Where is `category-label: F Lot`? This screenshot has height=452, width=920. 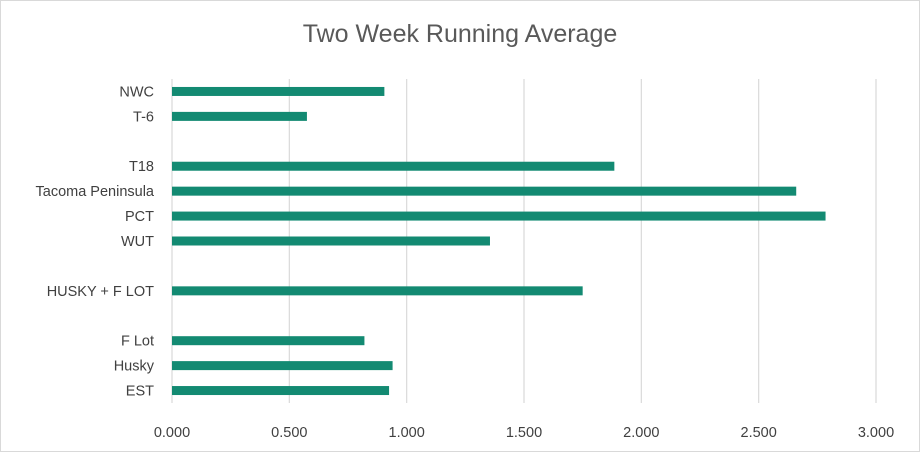 category-label: F Lot is located at coordinates (137, 342).